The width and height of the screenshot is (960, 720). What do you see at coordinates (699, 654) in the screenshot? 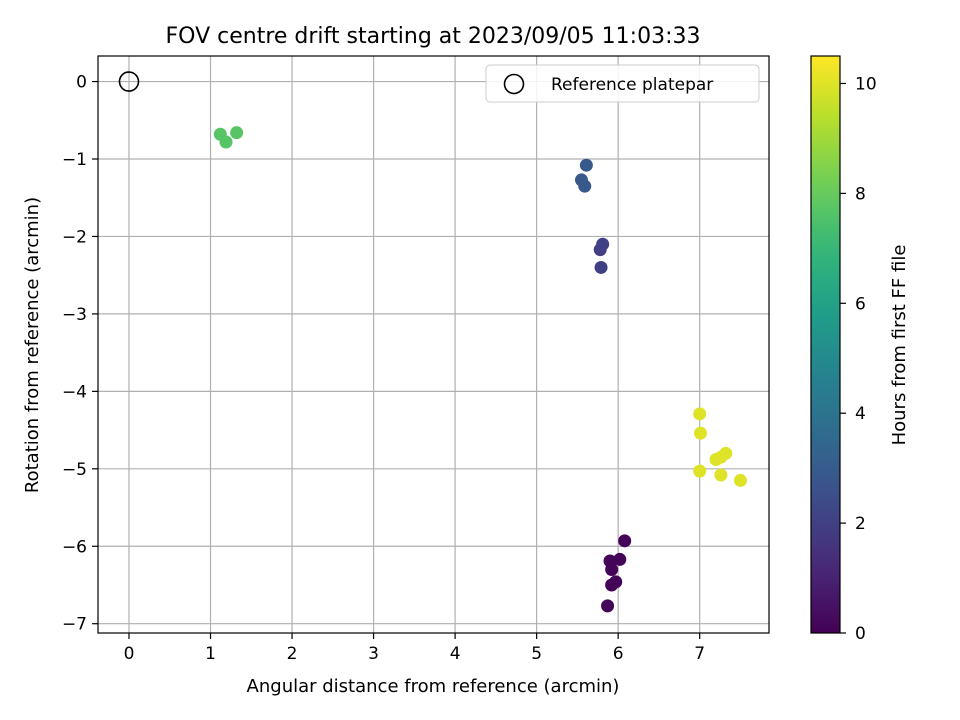
I see `x-tick-label: 7` at bounding box center [699, 654].